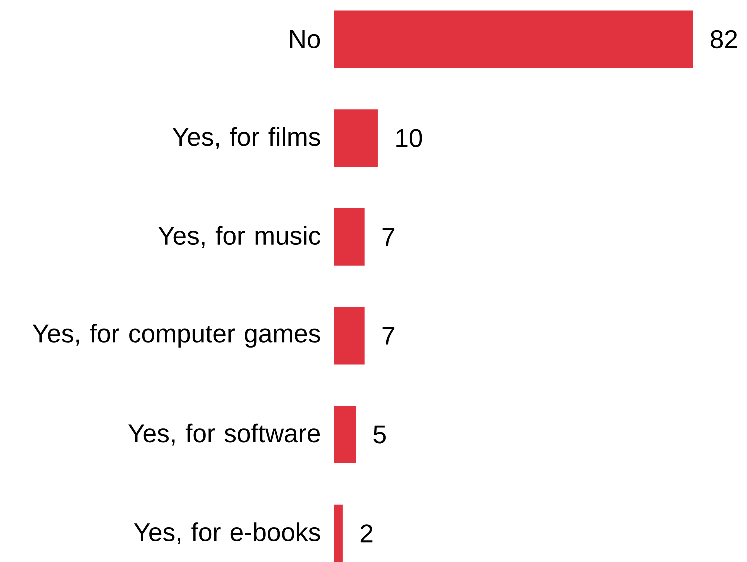 This screenshot has height=562, width=747. I want to click on data-label: 10, so click(409, 138).